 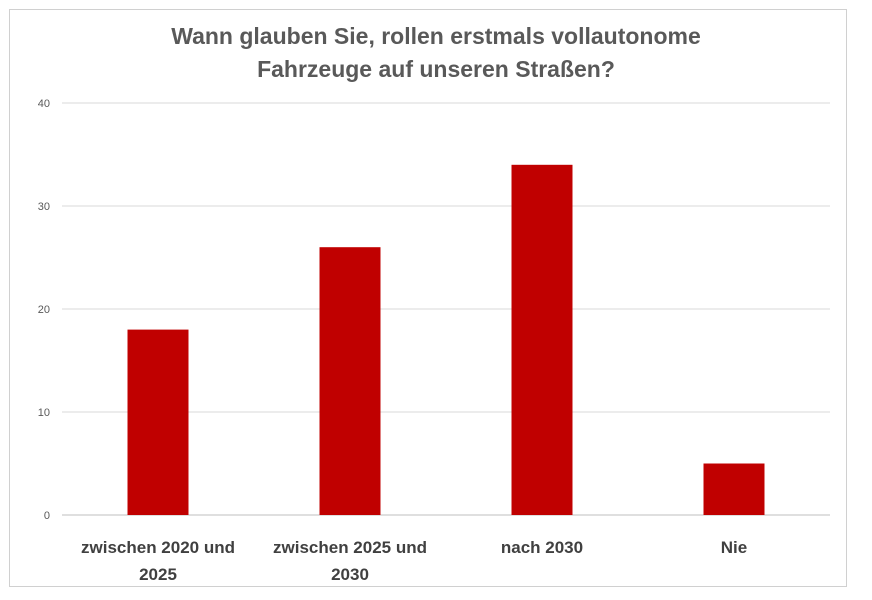 What do you see at coordinates (158, 547) in the screenshot?
I see `x-tick-label: zwischen 2020 und` at bounding box center [158, 547].